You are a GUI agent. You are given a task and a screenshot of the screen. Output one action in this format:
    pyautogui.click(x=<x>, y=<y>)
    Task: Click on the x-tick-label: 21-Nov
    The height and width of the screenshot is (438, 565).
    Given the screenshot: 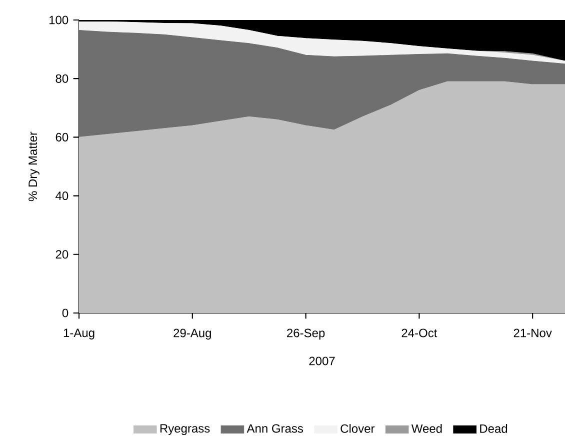 What is the action you would take?
    pyautogui.click(x=533, y=333)
    